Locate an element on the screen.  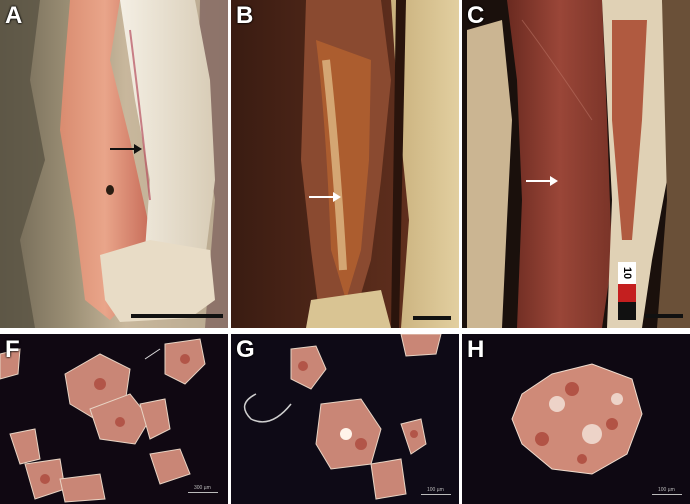
ruler-red-segment is located at coordinates (627, 293).